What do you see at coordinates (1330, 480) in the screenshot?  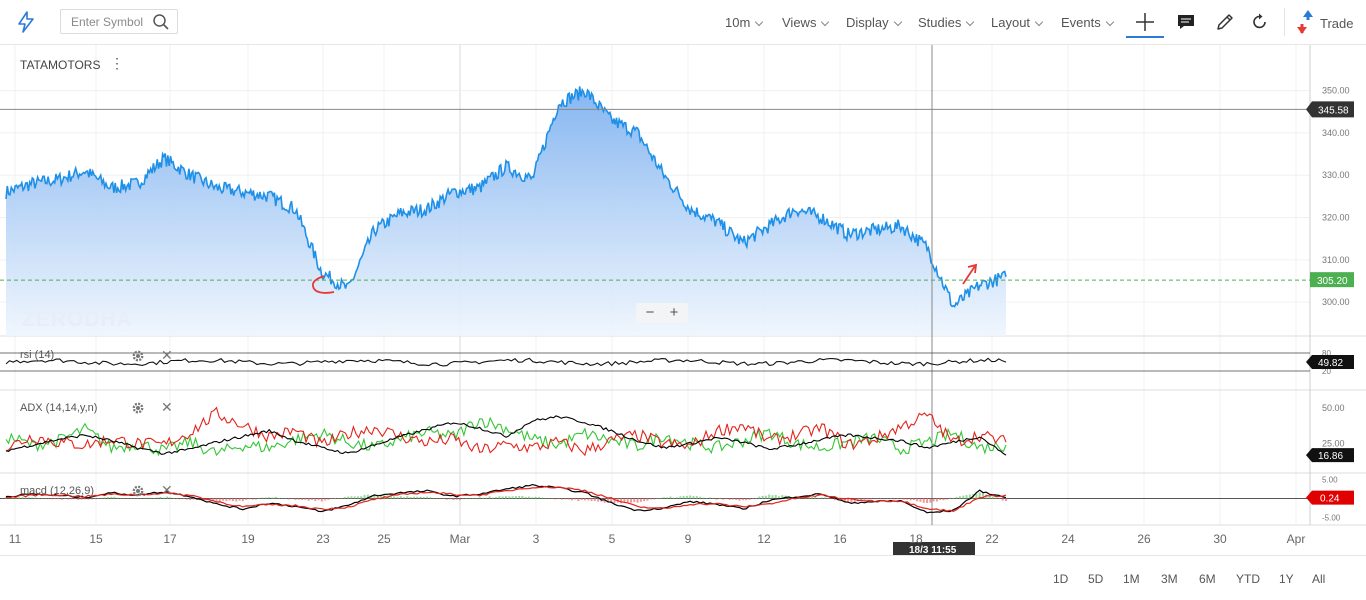 I see `macd-y-tick-label: 5.00` at bounding box center [1330, 480].